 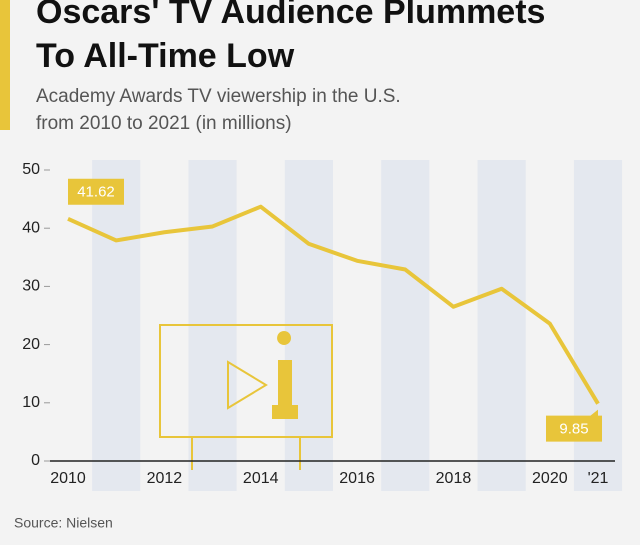 I want to click on accent-bar, so click(x=5, y=65).